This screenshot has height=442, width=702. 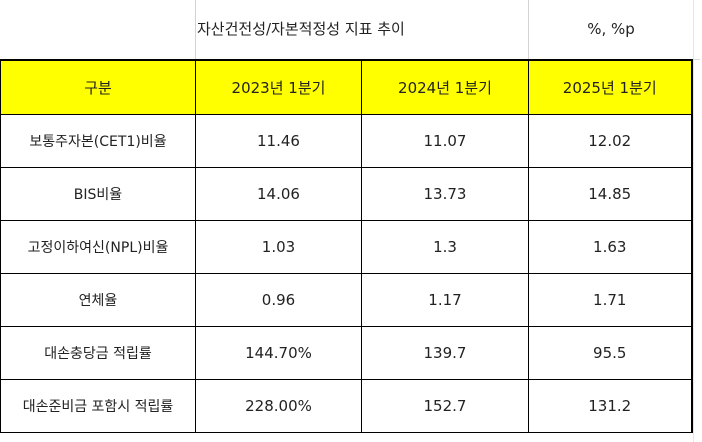 I want to click on header-cell-category: 구분, so click(x=98, y=87).